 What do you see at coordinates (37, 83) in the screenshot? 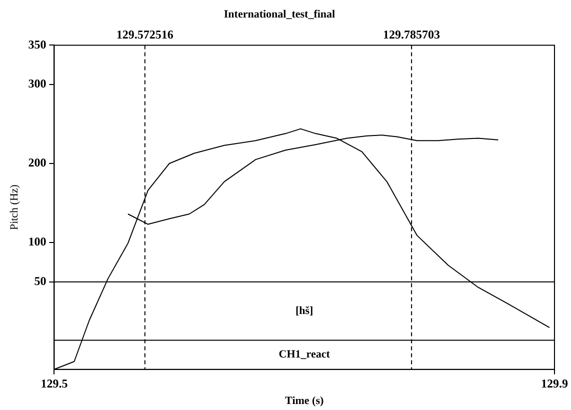
I see `y-tick-label: 300` at bounding box center [37, 83].